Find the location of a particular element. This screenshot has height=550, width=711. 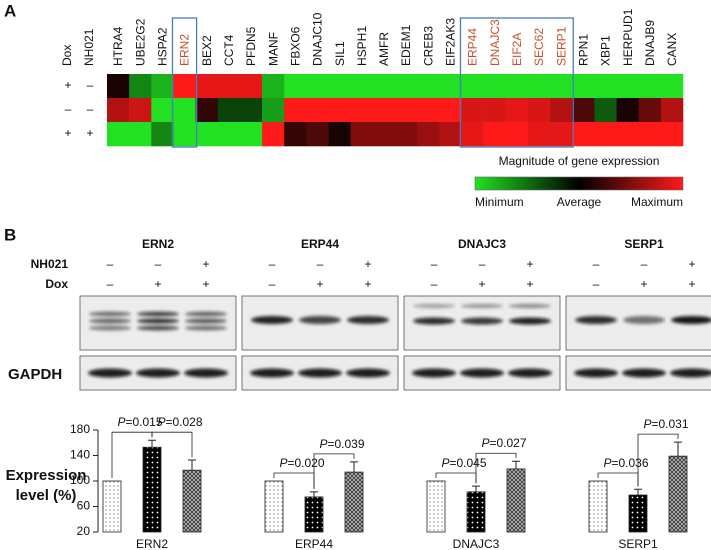

gene-label: UBE2G2 is located at coordinates (140, 42).